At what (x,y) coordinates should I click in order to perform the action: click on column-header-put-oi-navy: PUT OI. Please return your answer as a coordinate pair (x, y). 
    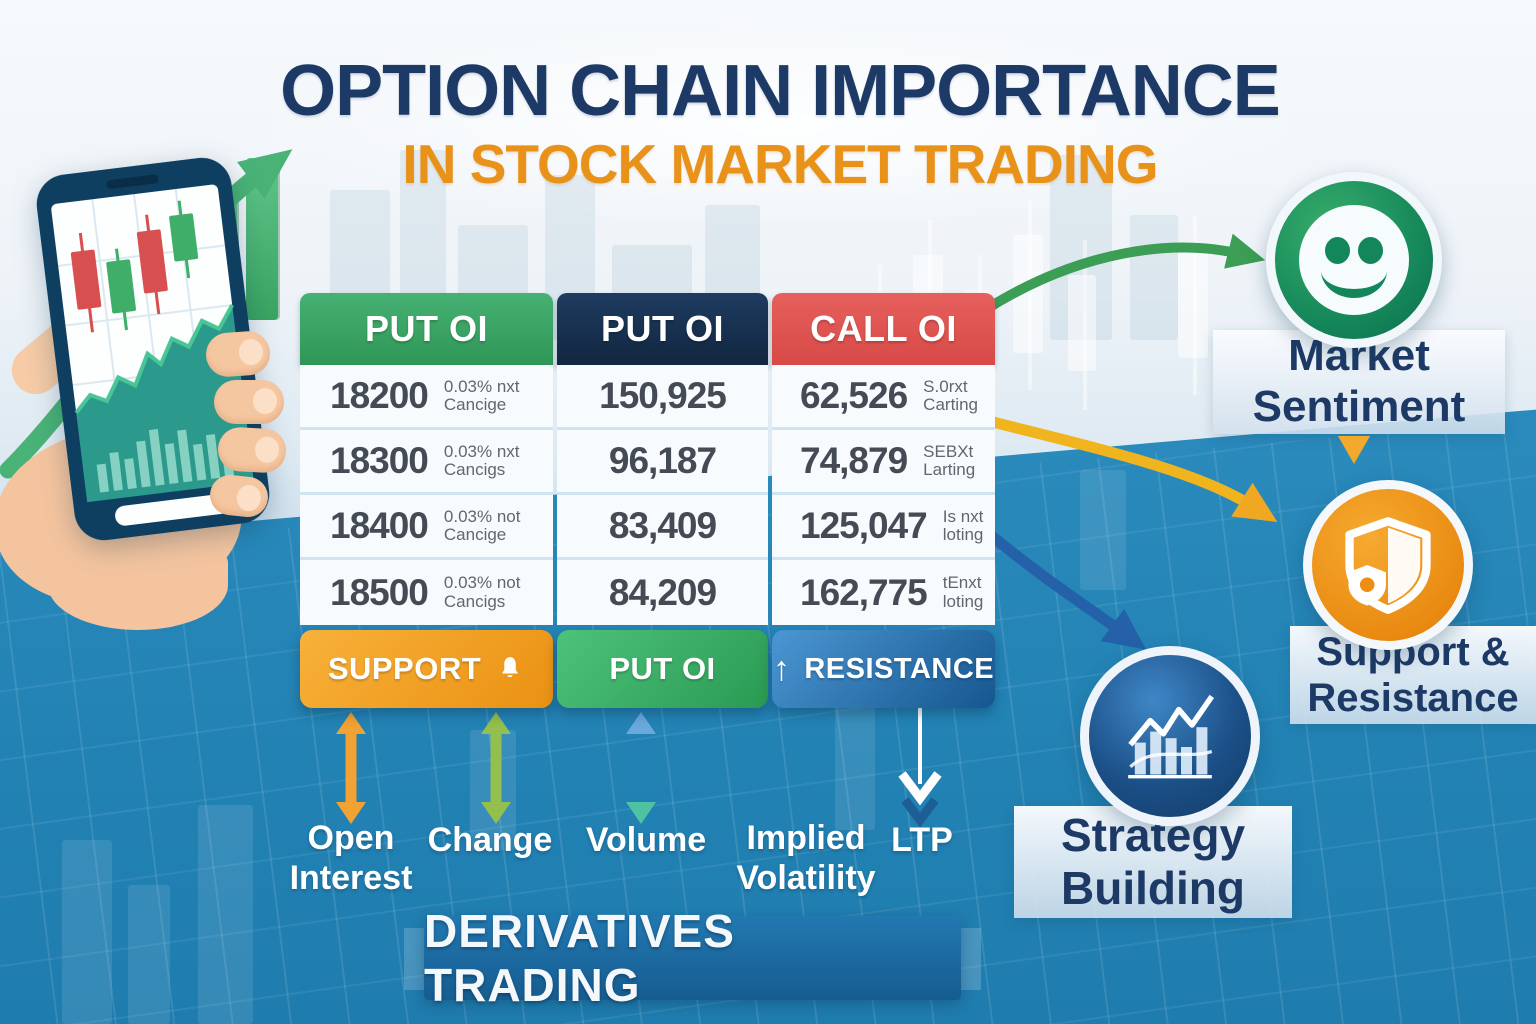
    Looking at the image, I should click on (662, 329).